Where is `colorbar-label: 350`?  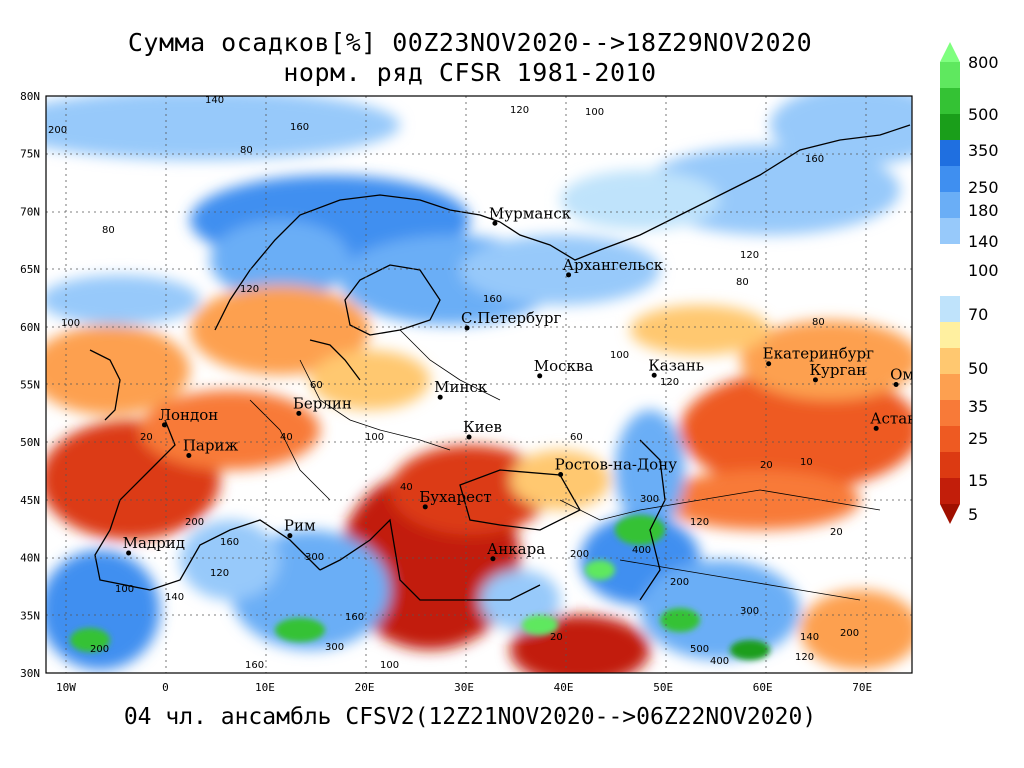
colorbar-label: 350 is located at coordinates (983, 150).